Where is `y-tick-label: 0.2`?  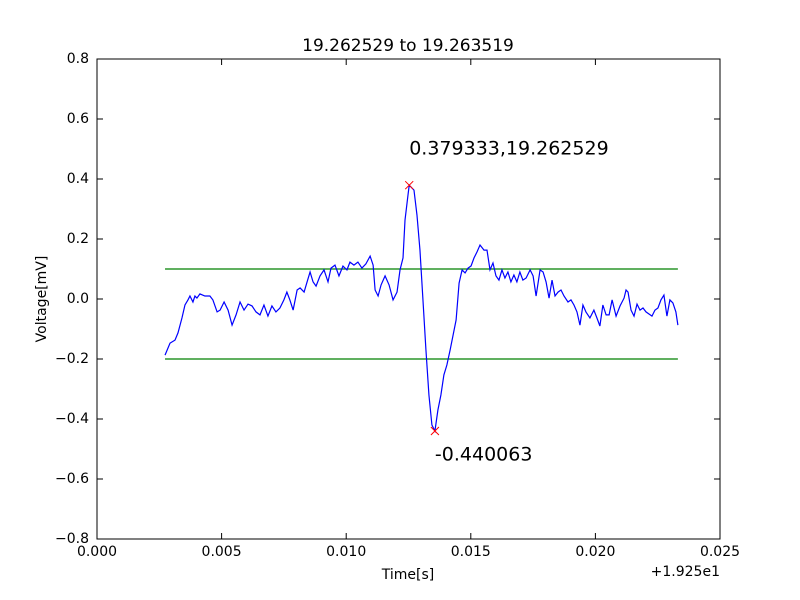 y-tick-label: 0.2 is located at coordinates (78, 239).